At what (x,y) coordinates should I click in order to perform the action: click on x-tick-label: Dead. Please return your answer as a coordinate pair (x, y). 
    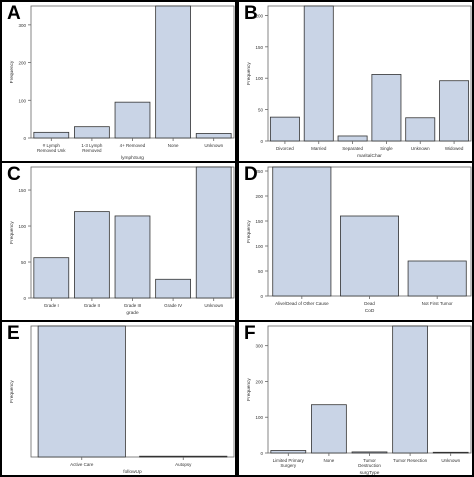
    Looking at the image, I should click on (369, 303).